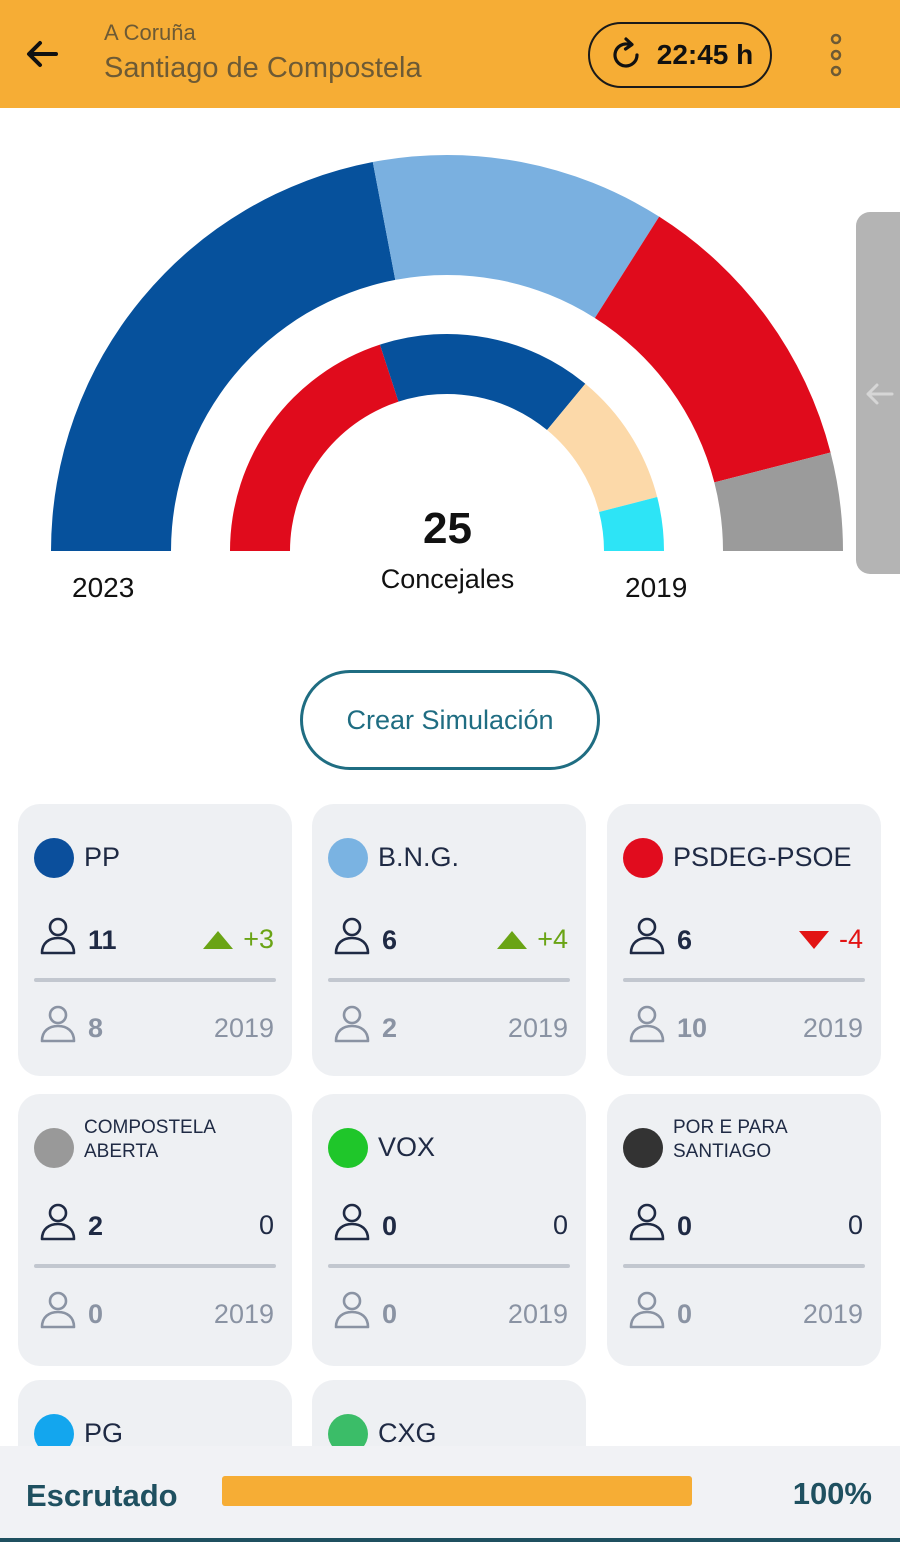 The height and width of the screenshot is (1542, 900). Describe the element at coordinates (102, 940) in the screenshot. I see `current-seats: 11` at that location.